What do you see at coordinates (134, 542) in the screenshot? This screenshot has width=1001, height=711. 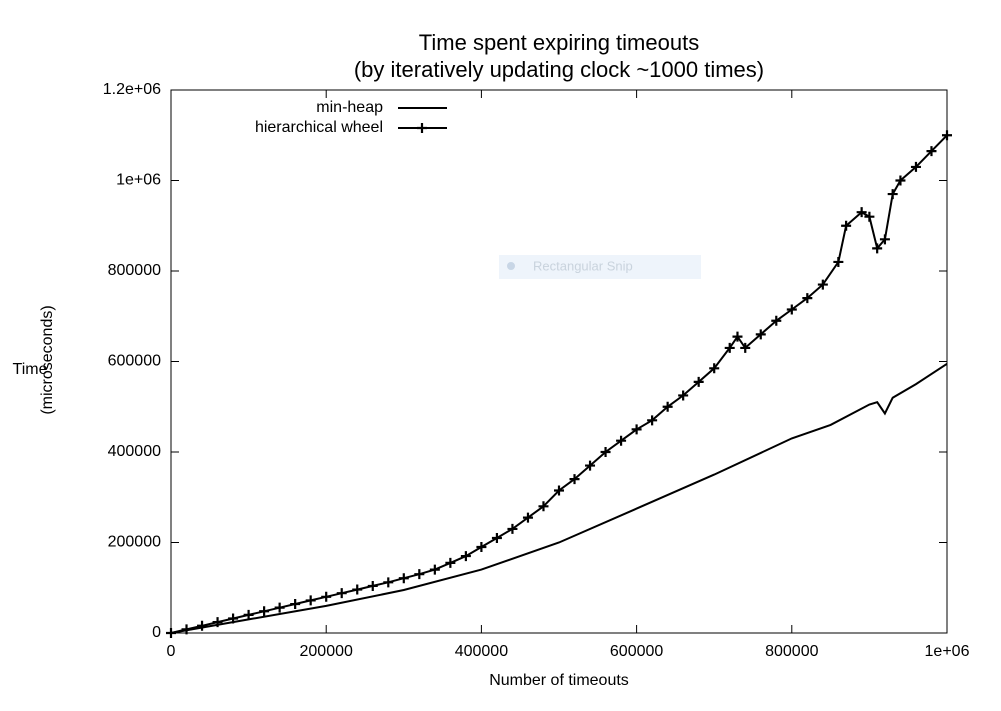 I see `y-tick-label: 200000` at bounding box center [134, 542].